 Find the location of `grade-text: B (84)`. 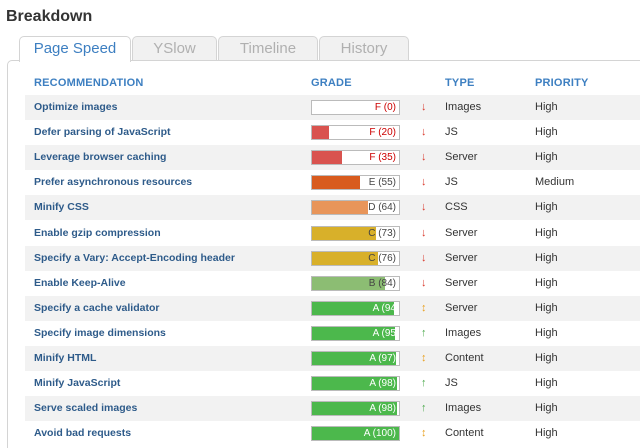

grade-text: B (84) is located at coordinates (382, 283).